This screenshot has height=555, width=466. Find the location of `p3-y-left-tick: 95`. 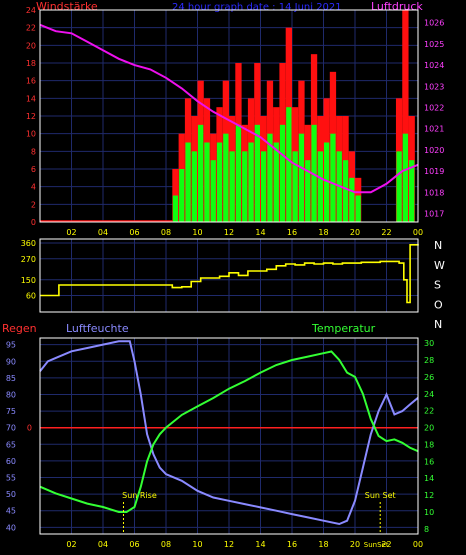

p3-y-left-tick: 95 is located at coordinates (11, 345).